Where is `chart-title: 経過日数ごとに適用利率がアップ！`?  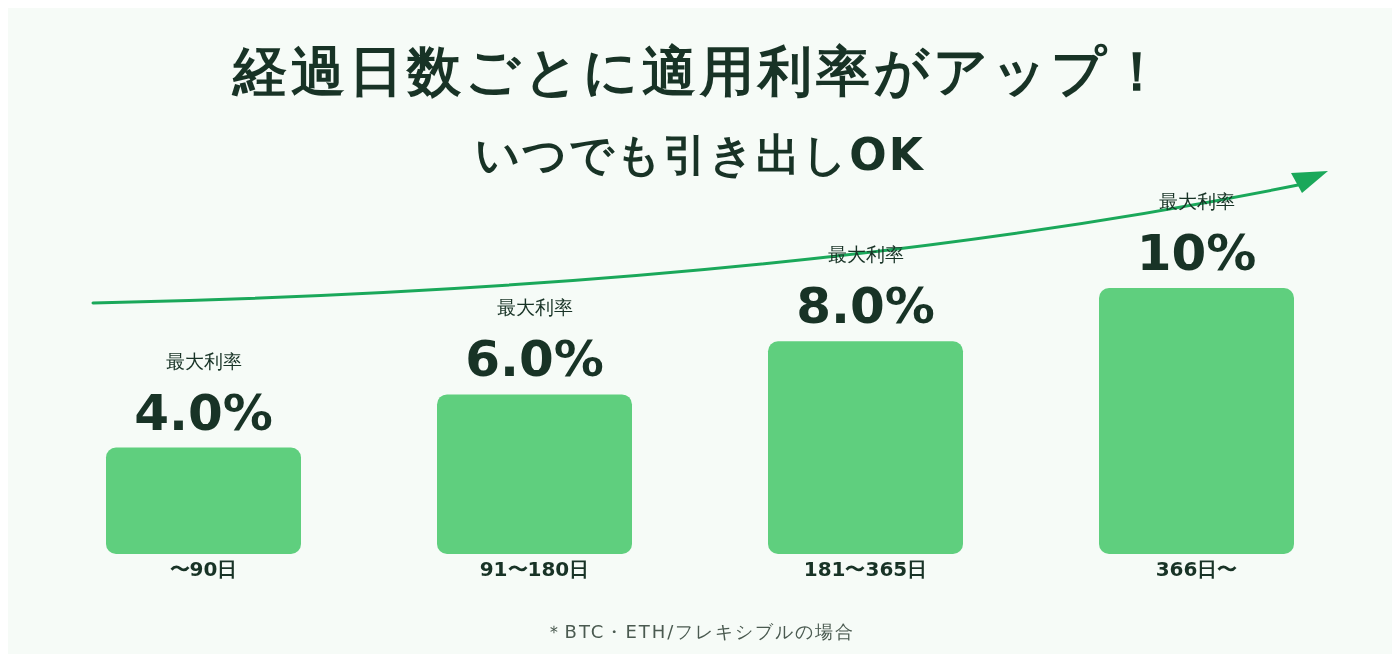
chart-title: 経過日数ごとに適用利率がアップ！ is located at coordinates (699, 72).